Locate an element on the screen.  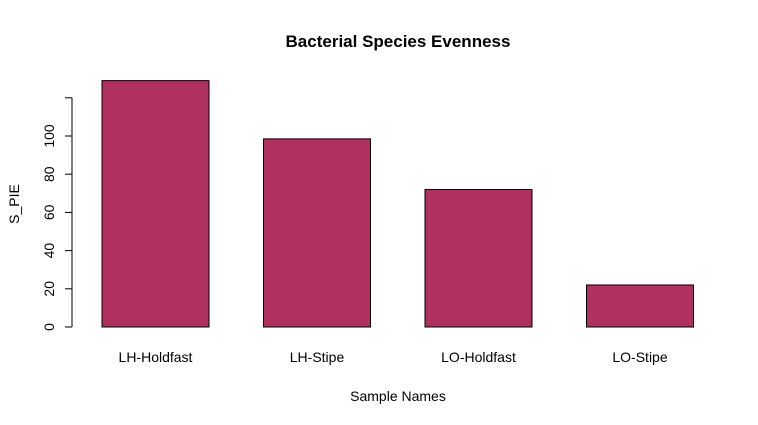
x-axis-title: Sample Names is located at coordinates (398, 396).